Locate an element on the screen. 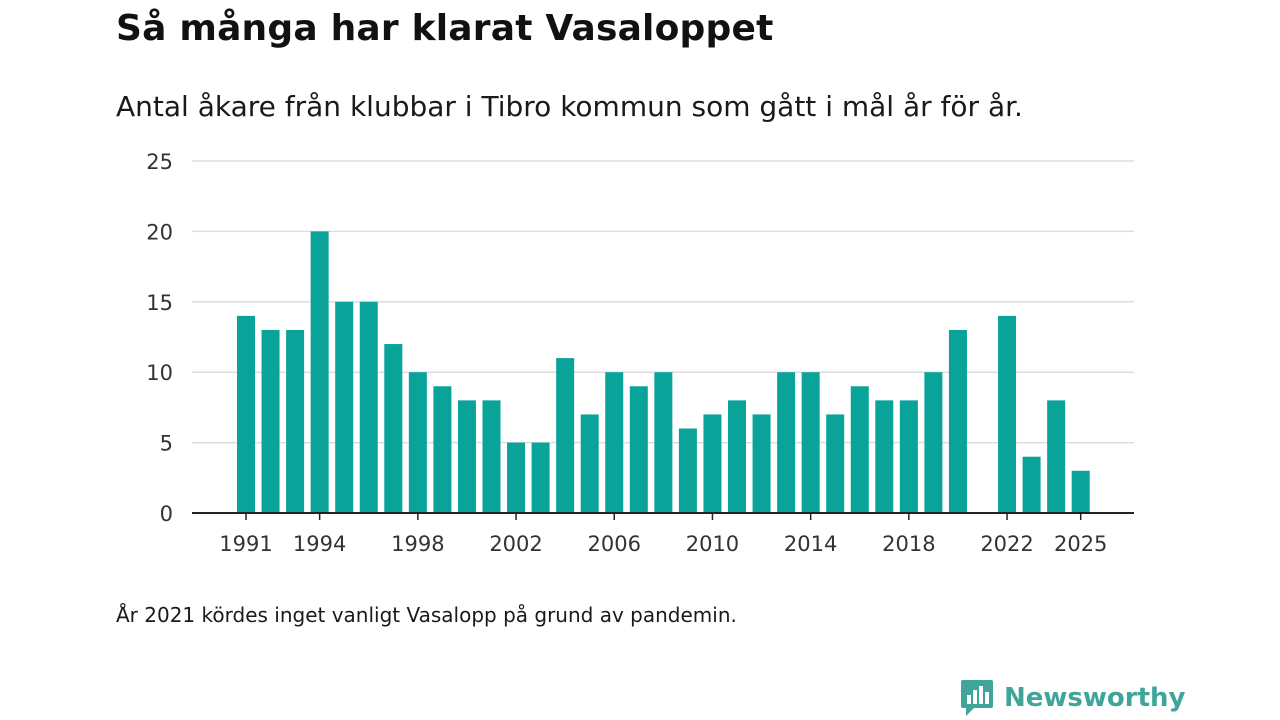  bar-1993 is located at coordinates (295, 421).